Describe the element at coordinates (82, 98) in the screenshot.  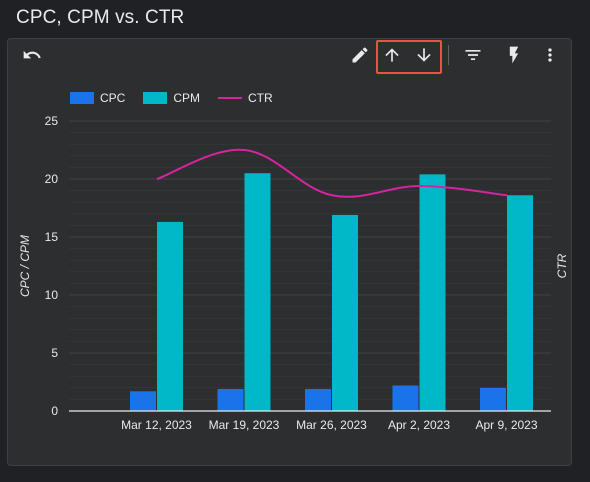
I see `legend-swatch-cpc` at that location.